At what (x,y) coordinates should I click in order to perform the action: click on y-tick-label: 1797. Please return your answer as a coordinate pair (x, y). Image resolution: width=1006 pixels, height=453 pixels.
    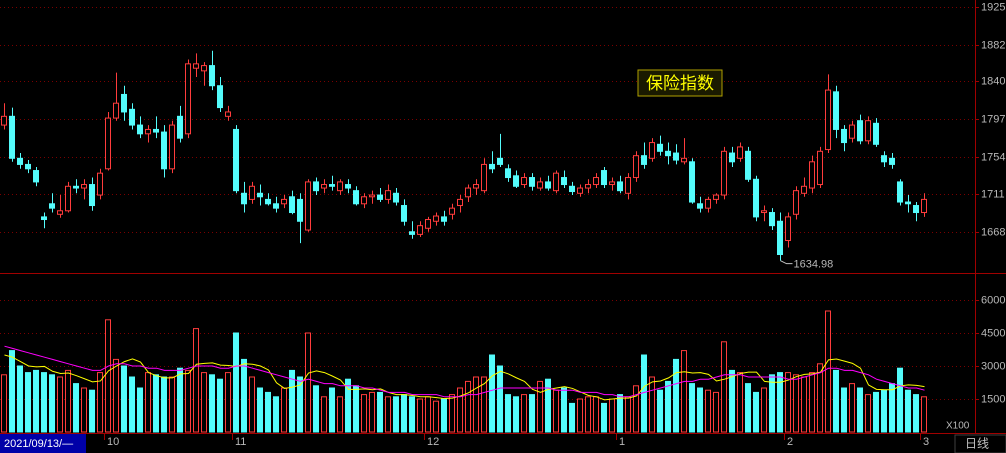
    Looking at the image, I should click on (993, 119).